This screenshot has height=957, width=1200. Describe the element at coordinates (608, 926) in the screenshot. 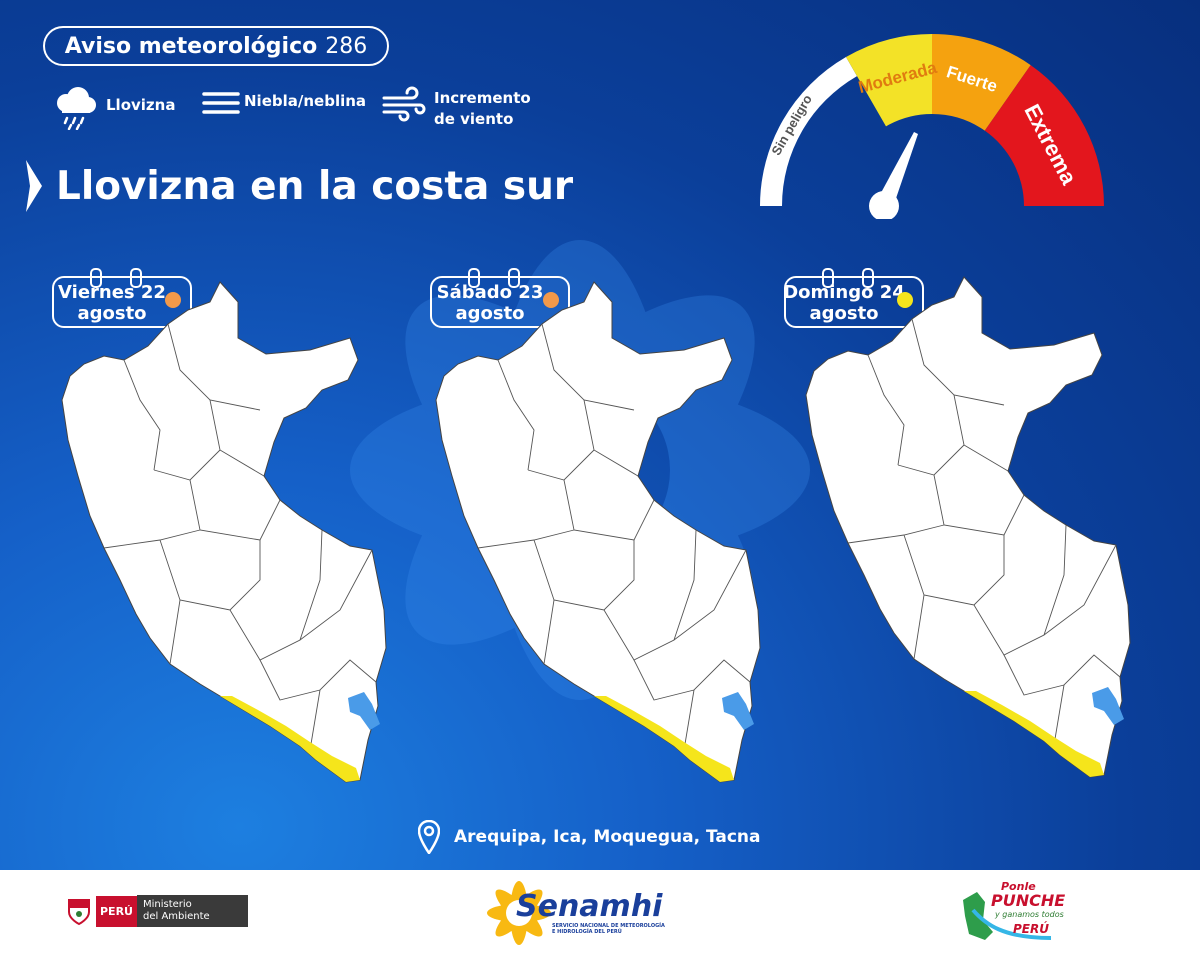

I see `senamhi-sub1: SERVICIO NACIONAL DE METEOROLOGÍA` at that location.